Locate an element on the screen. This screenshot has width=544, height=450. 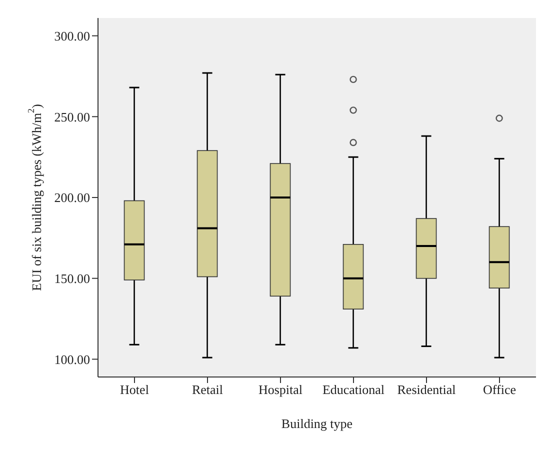
x-tick-label: Hotel is located at coordinates (135, 390).